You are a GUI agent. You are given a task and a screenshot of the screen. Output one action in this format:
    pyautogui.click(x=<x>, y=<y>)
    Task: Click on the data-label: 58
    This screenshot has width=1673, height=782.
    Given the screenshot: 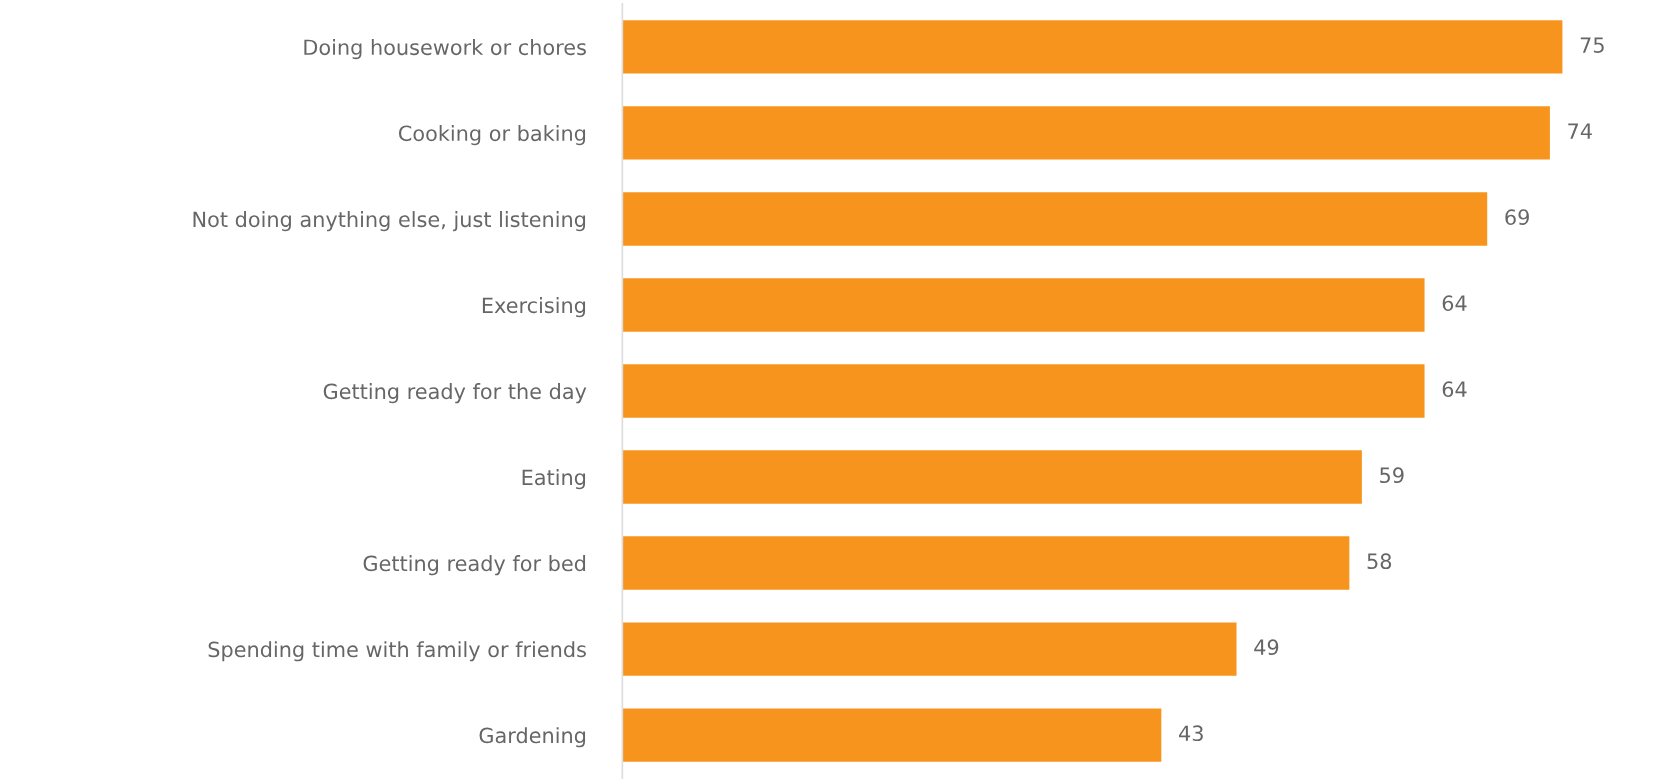 What is the action you would take?
    pyautogui.click(x=1379, y=561)
    